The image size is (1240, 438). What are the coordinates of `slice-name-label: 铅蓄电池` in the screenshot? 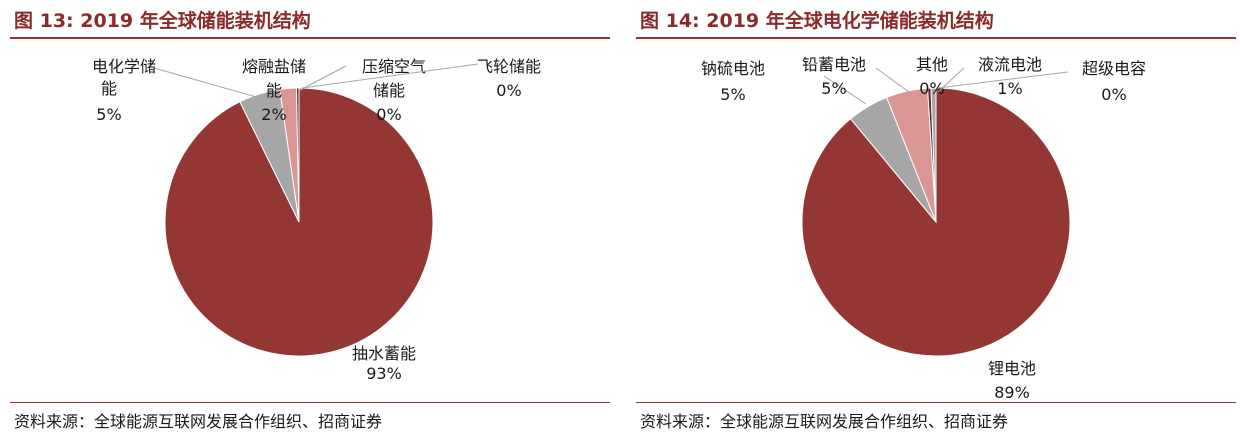 It's located at (834, 64).